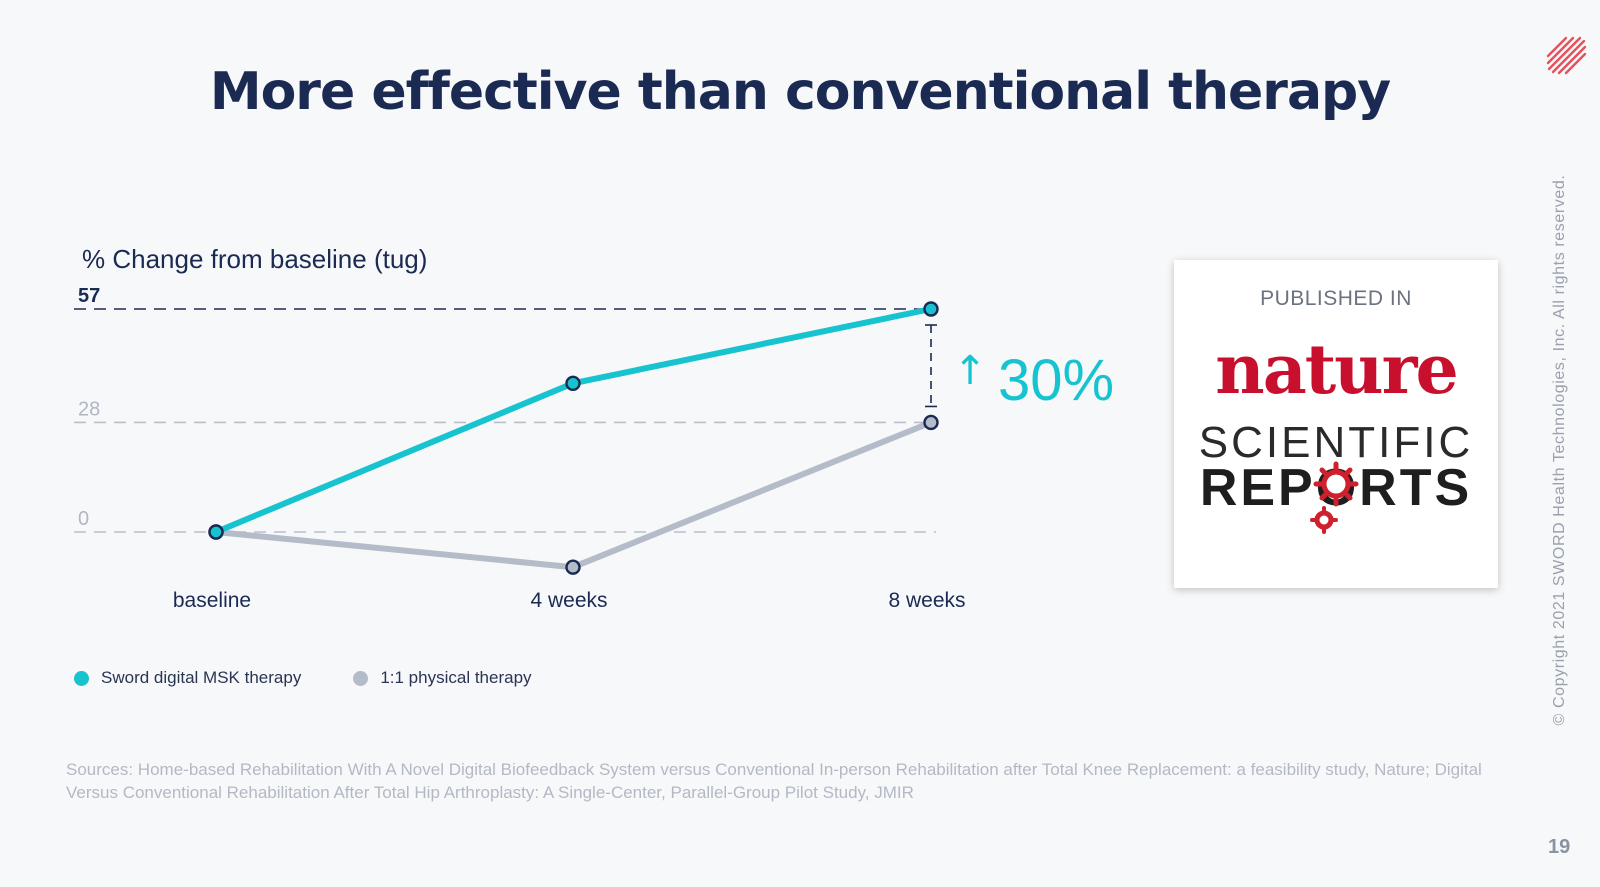  Describe the element at coordinates (1336, 442) in the screenshot. I see `scientific-logo-text: SCIENTIFIC` at that location.